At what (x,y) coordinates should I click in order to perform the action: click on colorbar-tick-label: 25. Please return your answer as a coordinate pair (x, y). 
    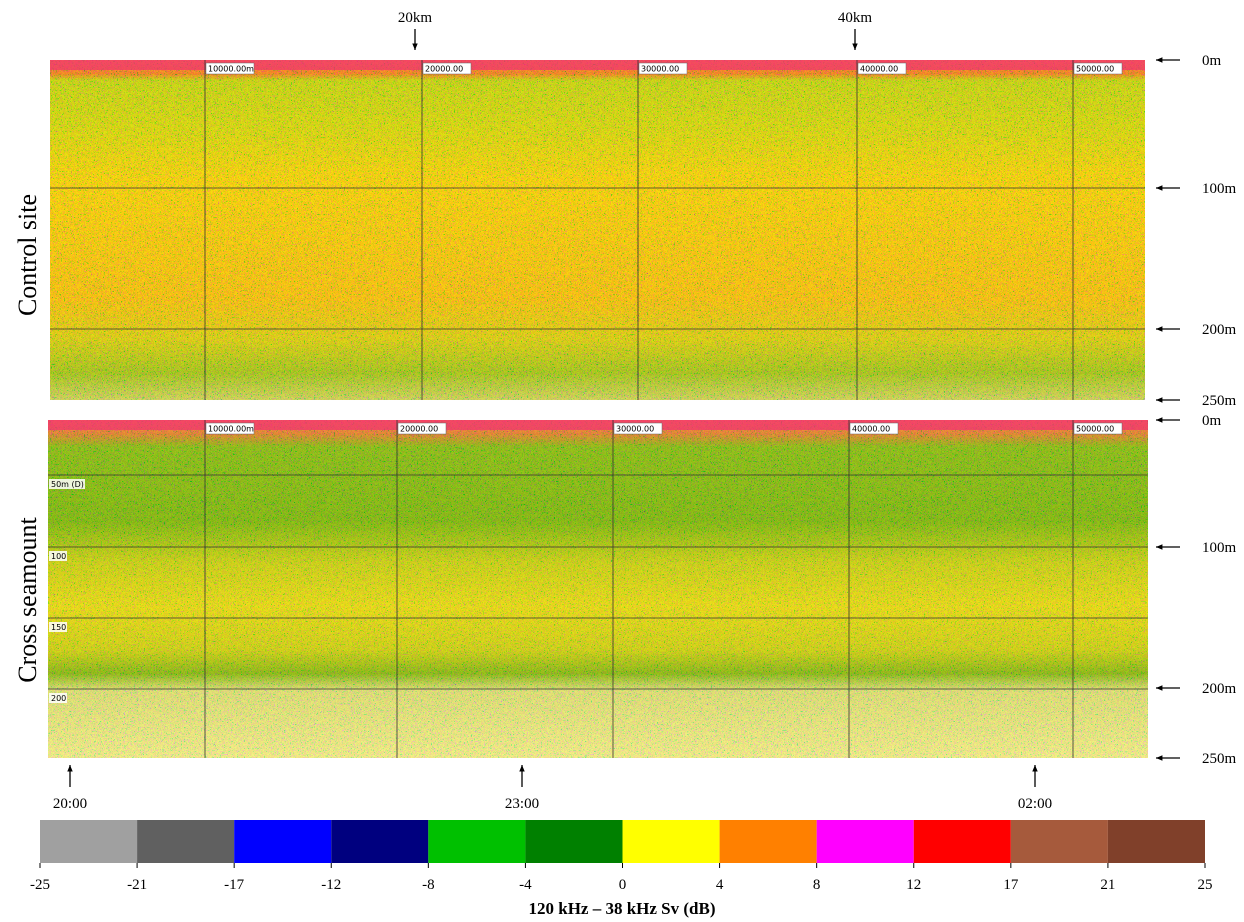
    Looking at the image, I should click on (1205, 885).